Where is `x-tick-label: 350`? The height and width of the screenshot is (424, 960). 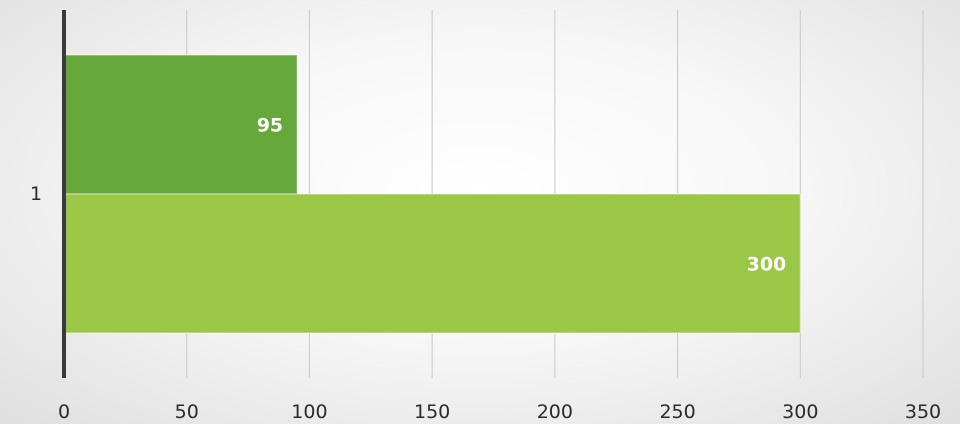
x-tick-label: 350 is located at coordinates (923, 412).